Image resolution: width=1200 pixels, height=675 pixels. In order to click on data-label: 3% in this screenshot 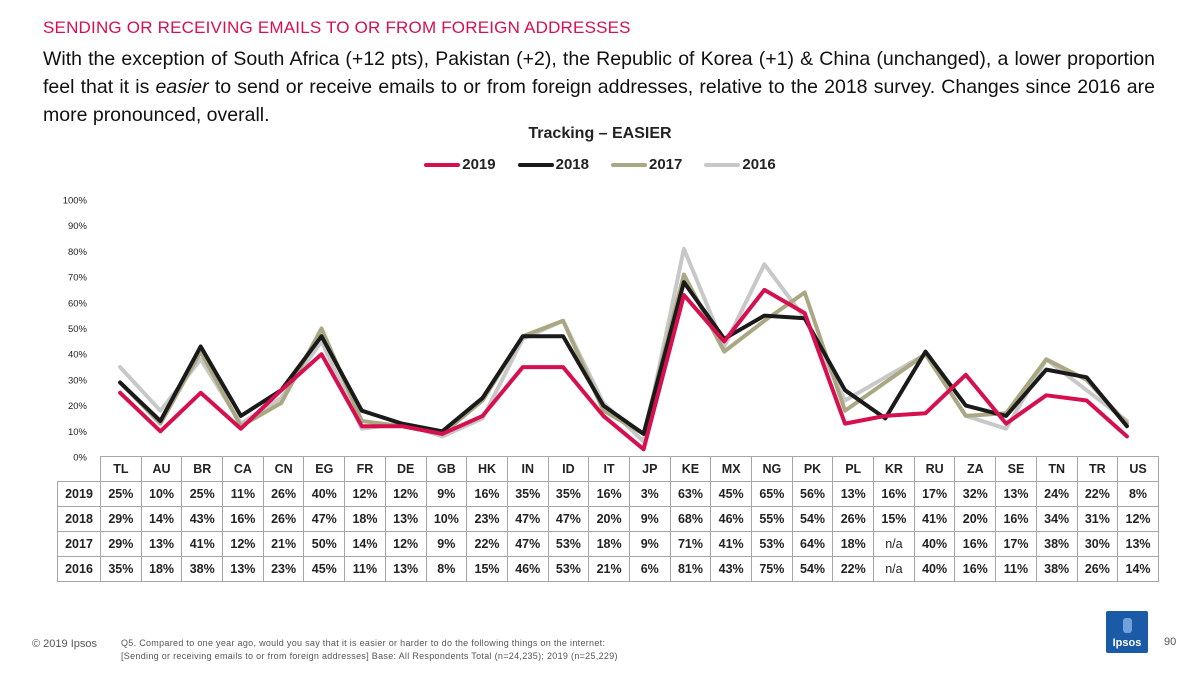, I will do `click(649, 494)`.